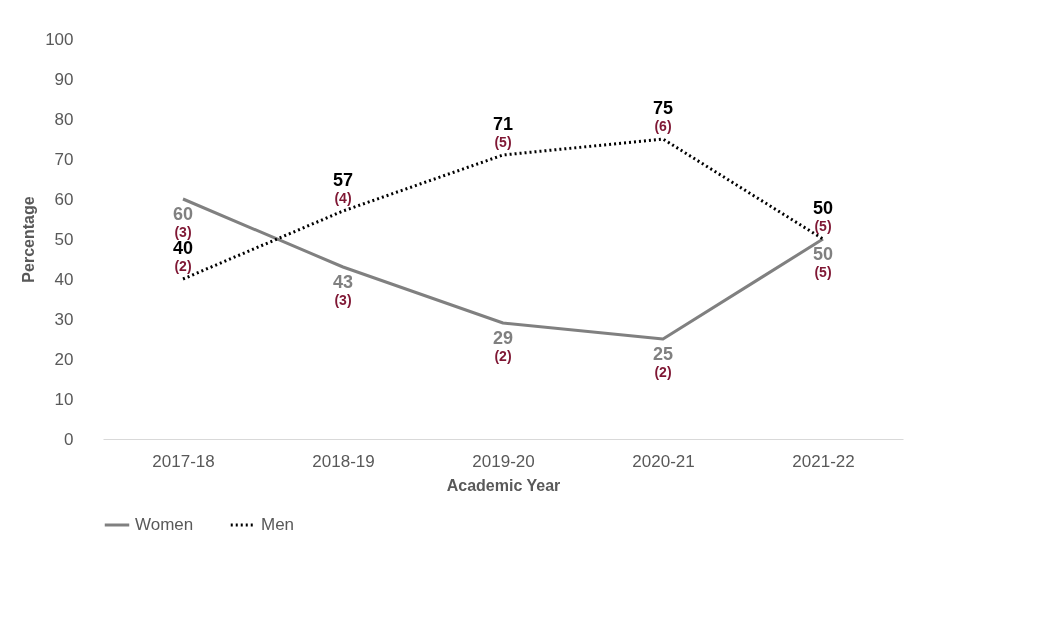 This screenshot has height=635, width=1044. What do you see at coordinates (663, 108) in the screenshot?
I see `data-label: 75` at bounding box center [663, 108].